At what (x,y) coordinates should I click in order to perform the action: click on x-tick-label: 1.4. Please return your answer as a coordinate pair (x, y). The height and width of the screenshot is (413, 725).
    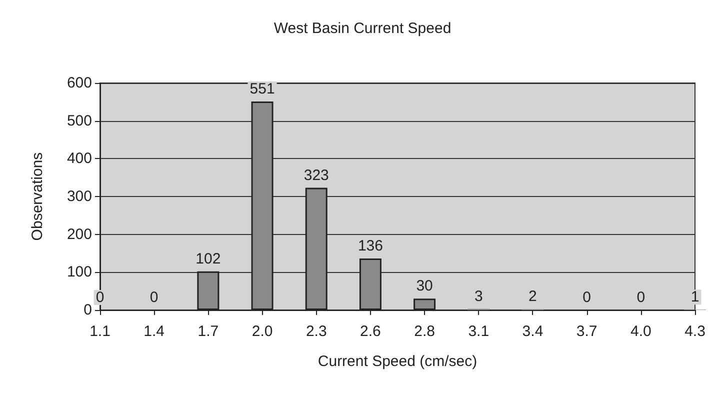
    Looking at the image, I should click on (154, 331).